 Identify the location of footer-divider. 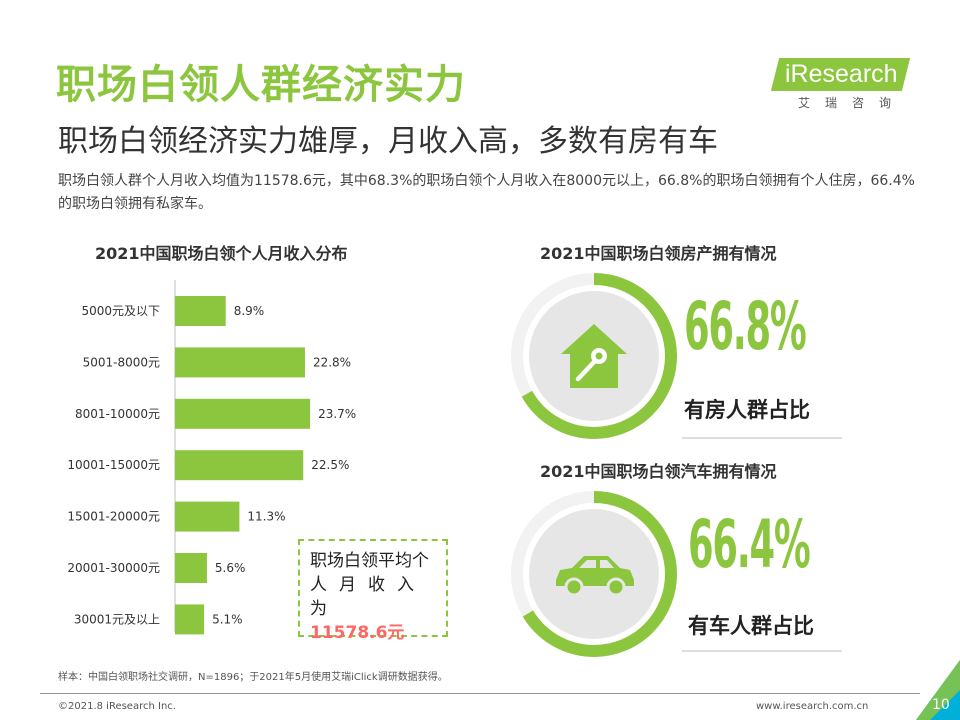
(480, 693).